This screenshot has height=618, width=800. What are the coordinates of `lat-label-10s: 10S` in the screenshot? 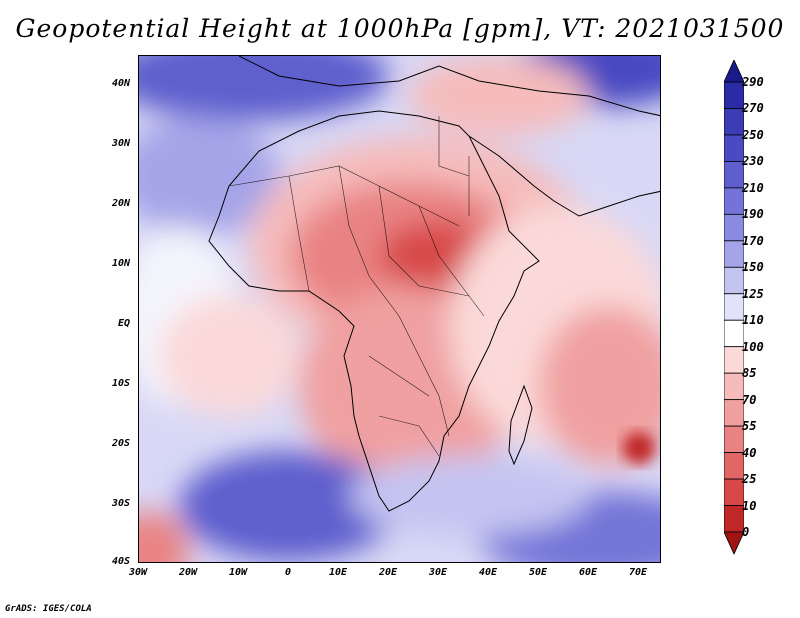 It's located at (120, 383).